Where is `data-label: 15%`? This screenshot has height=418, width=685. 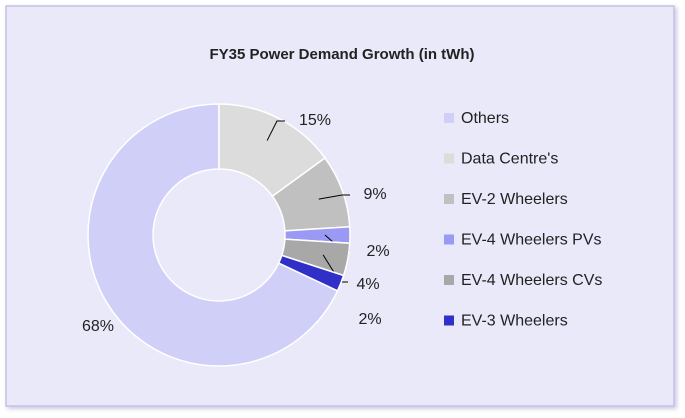 data-label: 15% is located at coordinates (315, 120).